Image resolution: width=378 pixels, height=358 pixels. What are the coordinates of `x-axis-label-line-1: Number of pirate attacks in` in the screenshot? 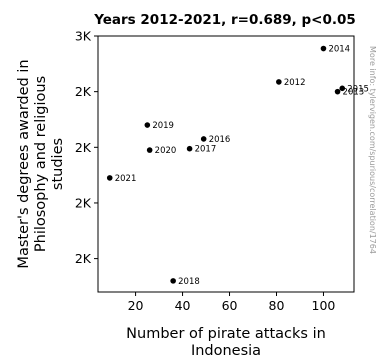 It's located at (226, 334).